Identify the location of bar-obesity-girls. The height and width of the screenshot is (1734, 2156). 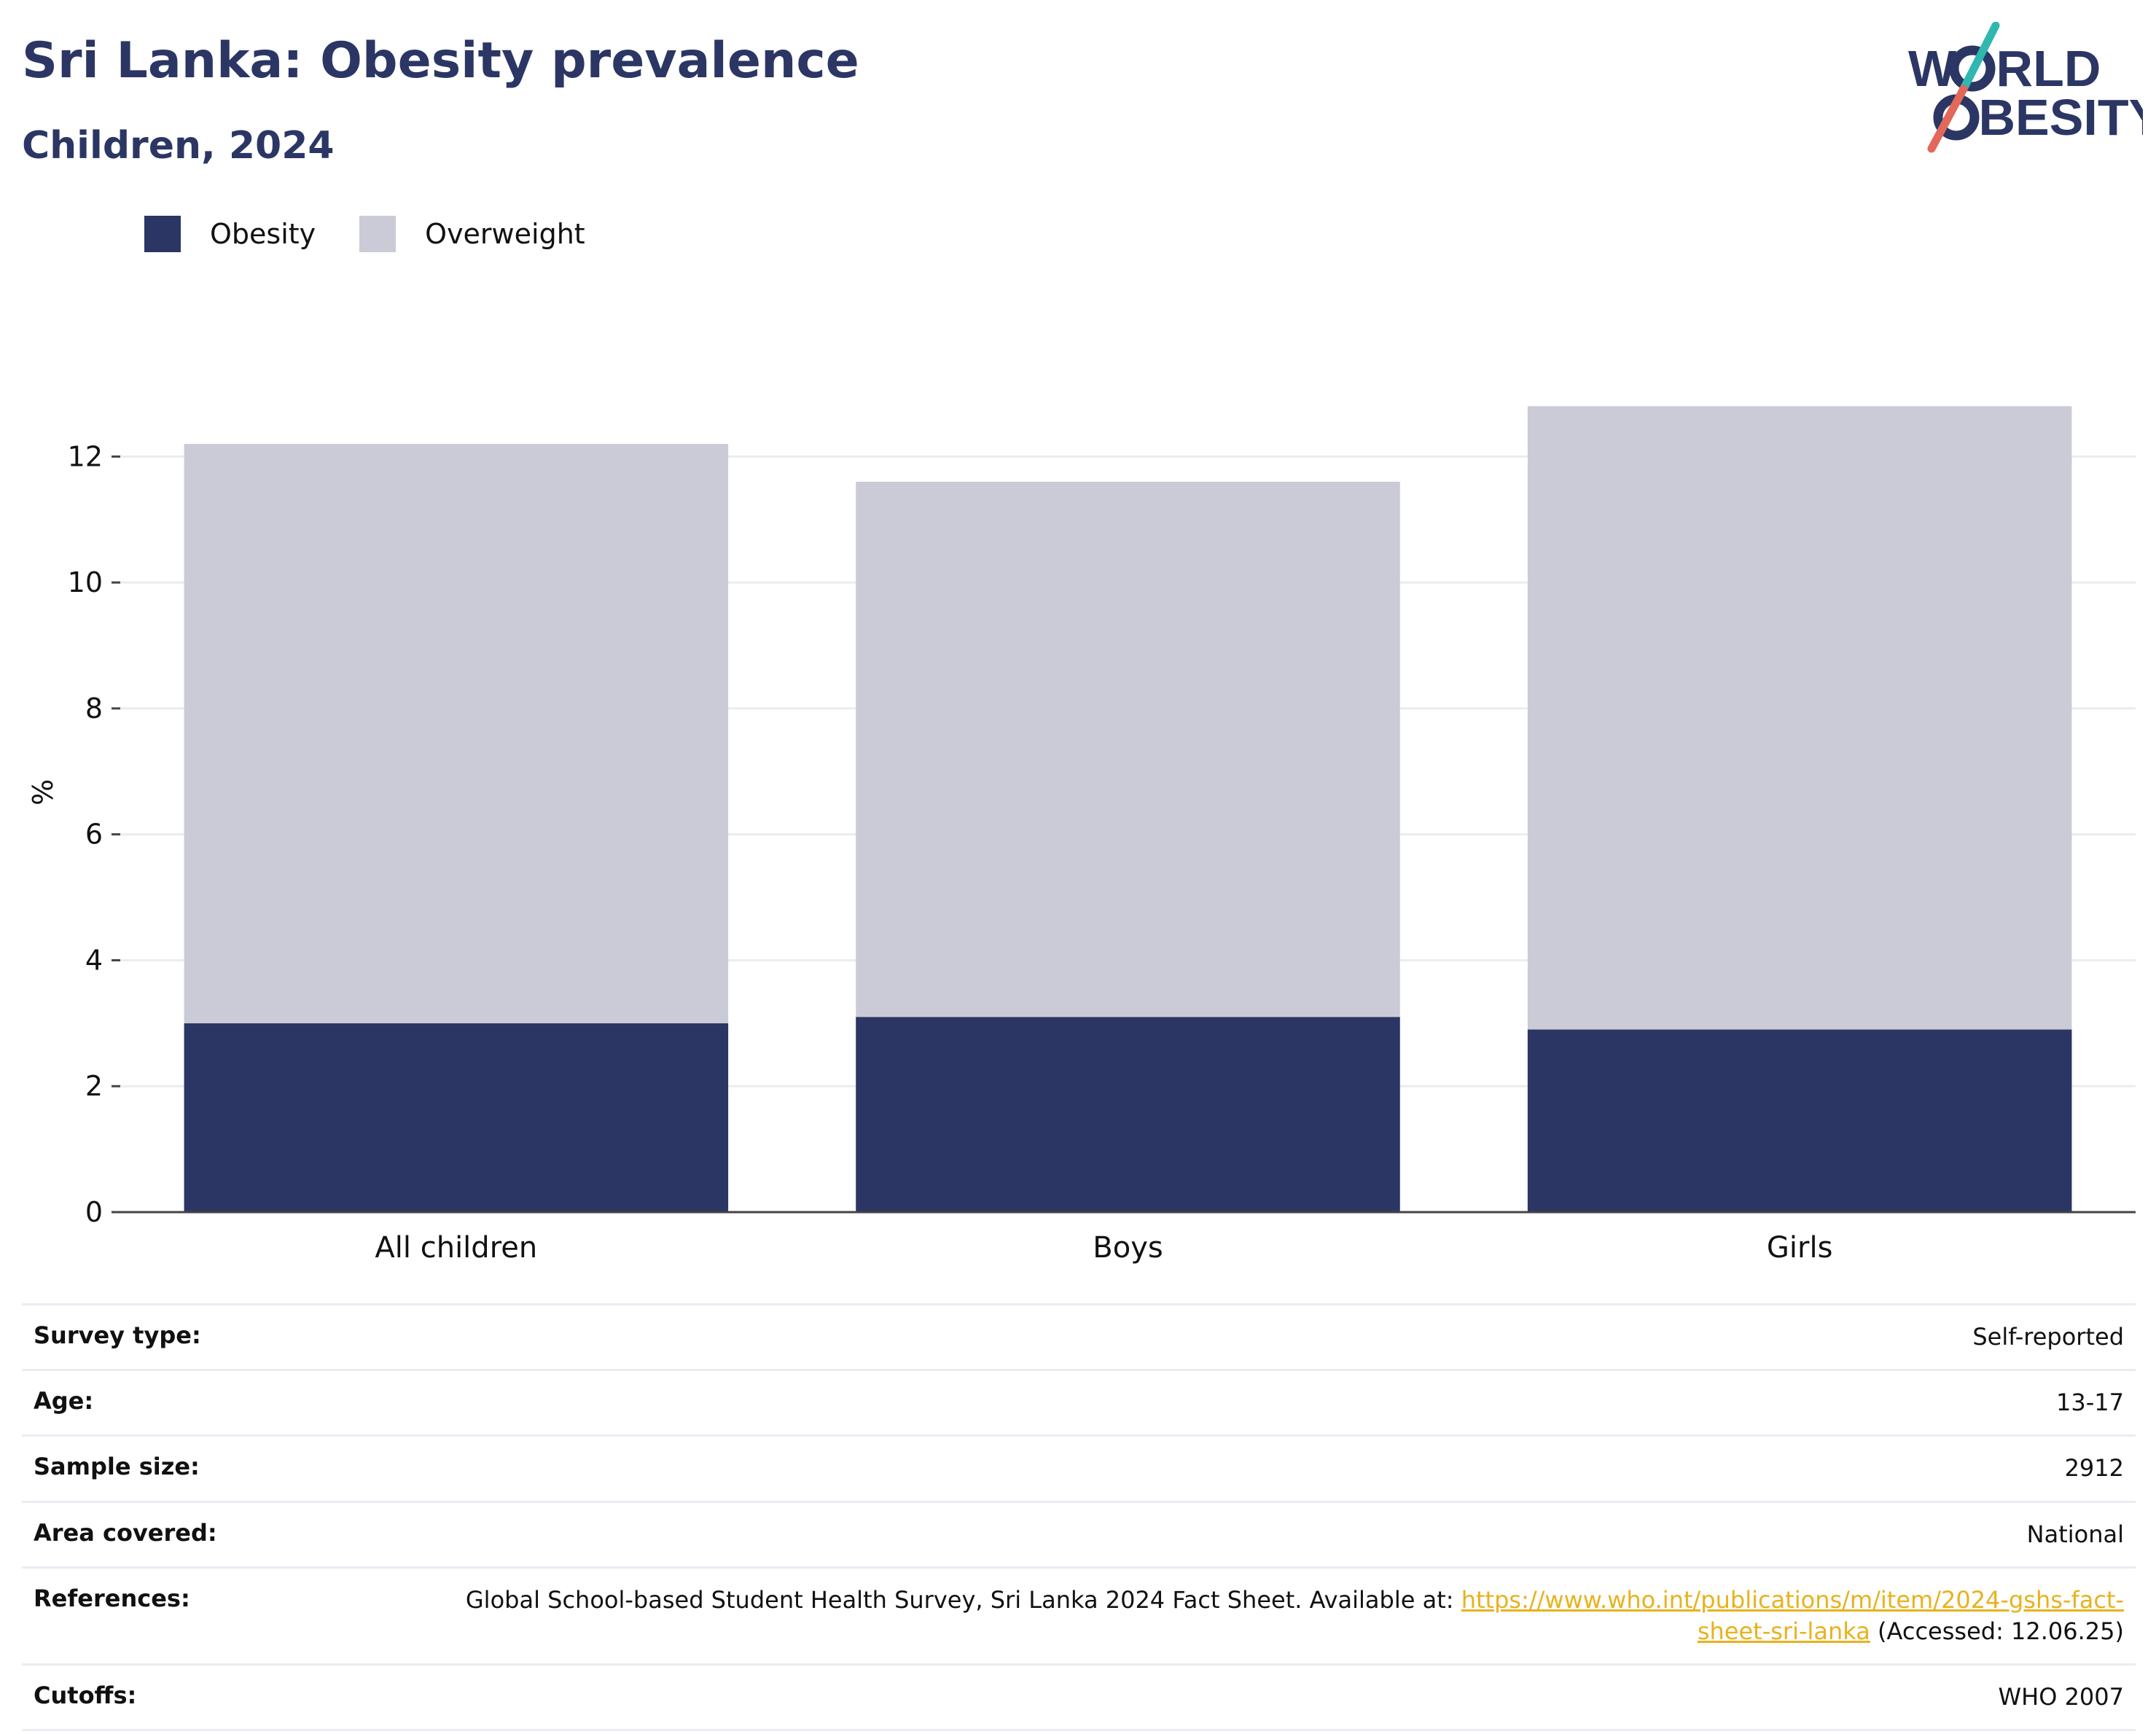
(1799, 1120).